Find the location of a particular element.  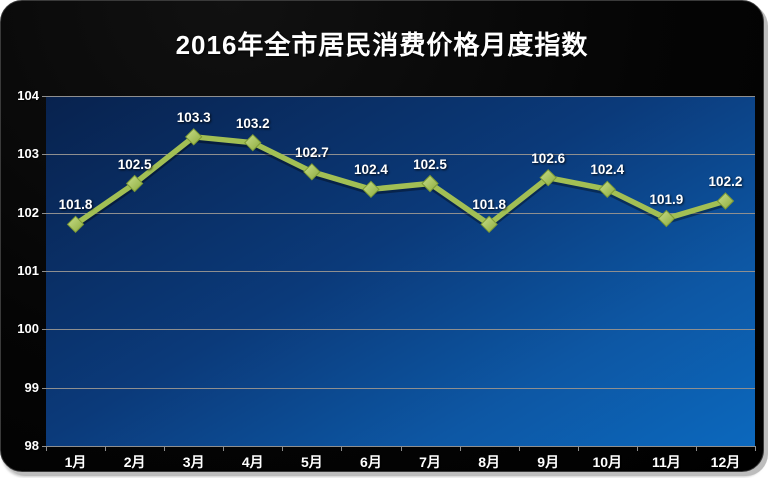

data-point-label: 102.6 is located at coordinates (548, 158).